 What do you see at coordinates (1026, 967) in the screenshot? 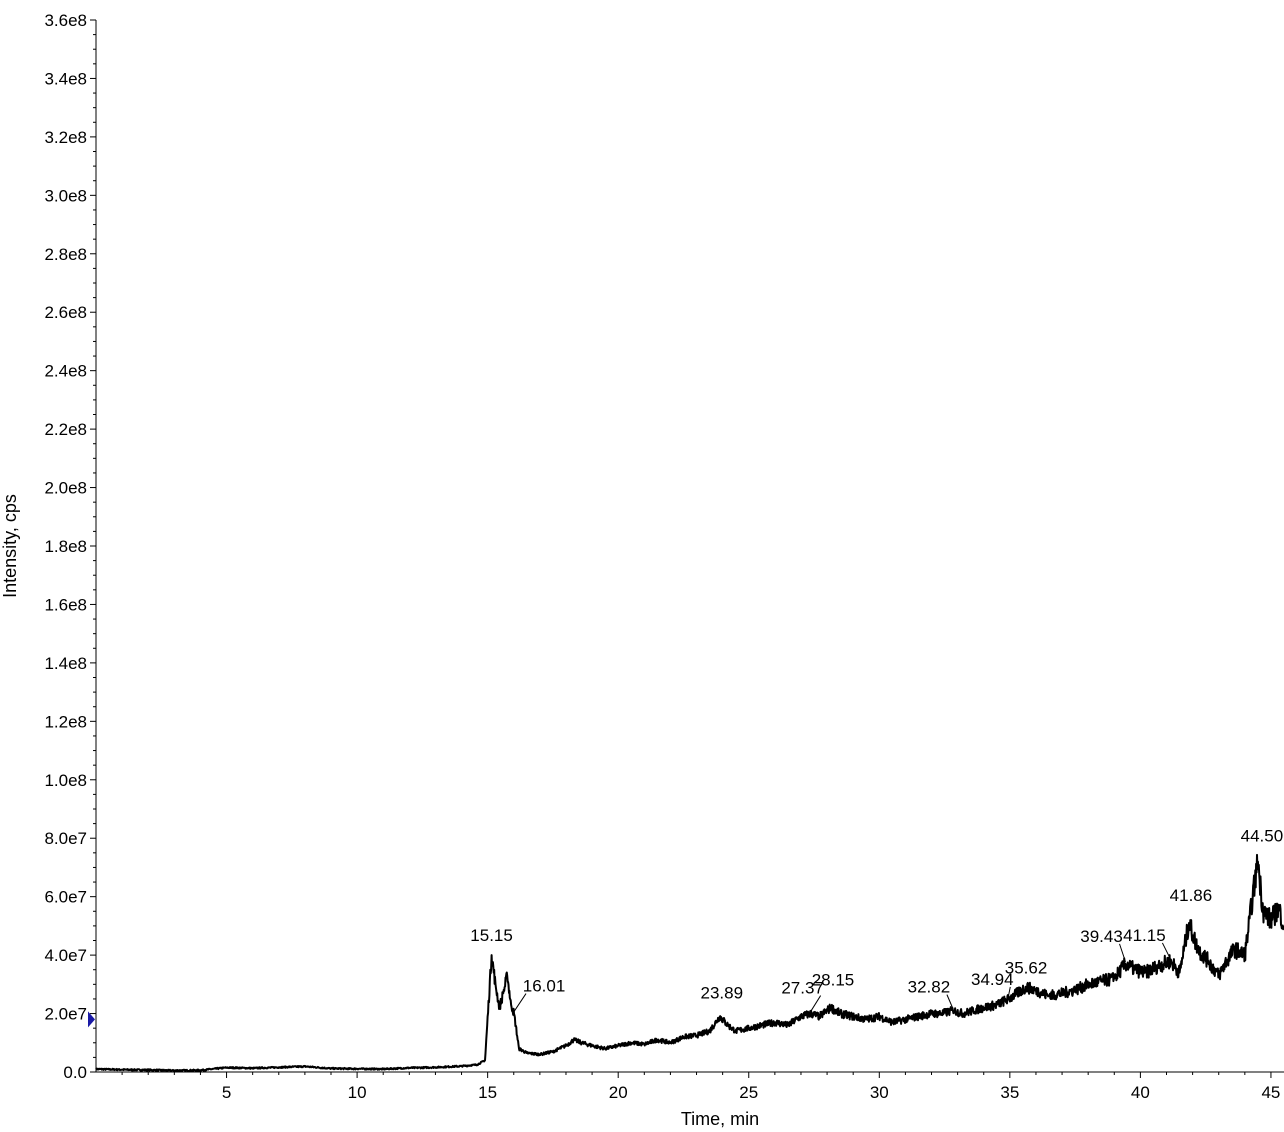
I see `peak-label: 35.62` at bounding box center [1026, 967].